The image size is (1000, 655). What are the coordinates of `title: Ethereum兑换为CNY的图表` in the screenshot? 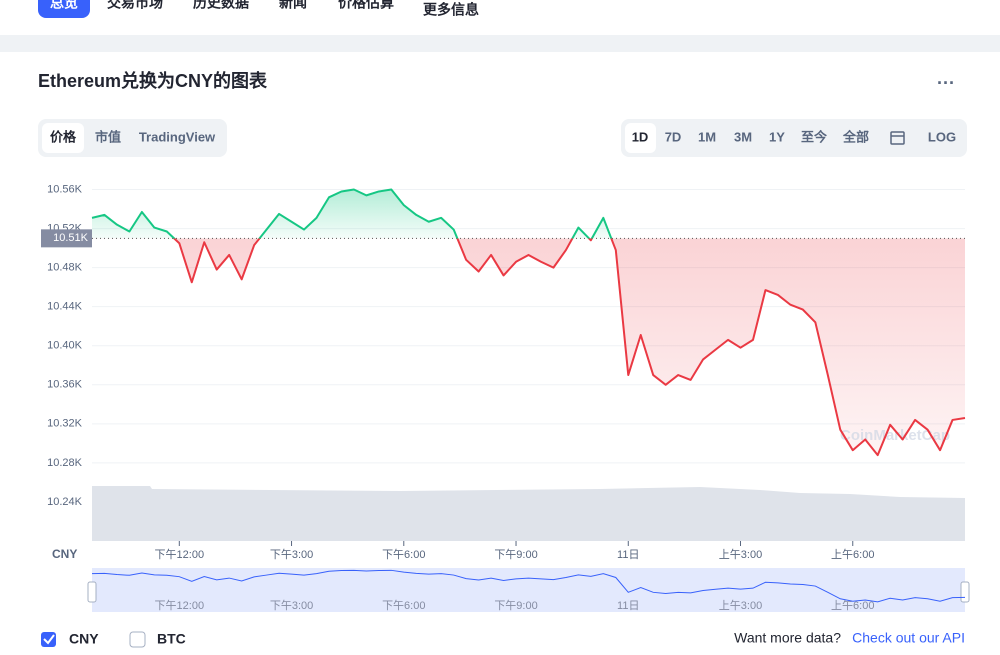 It's located at (153, 80).